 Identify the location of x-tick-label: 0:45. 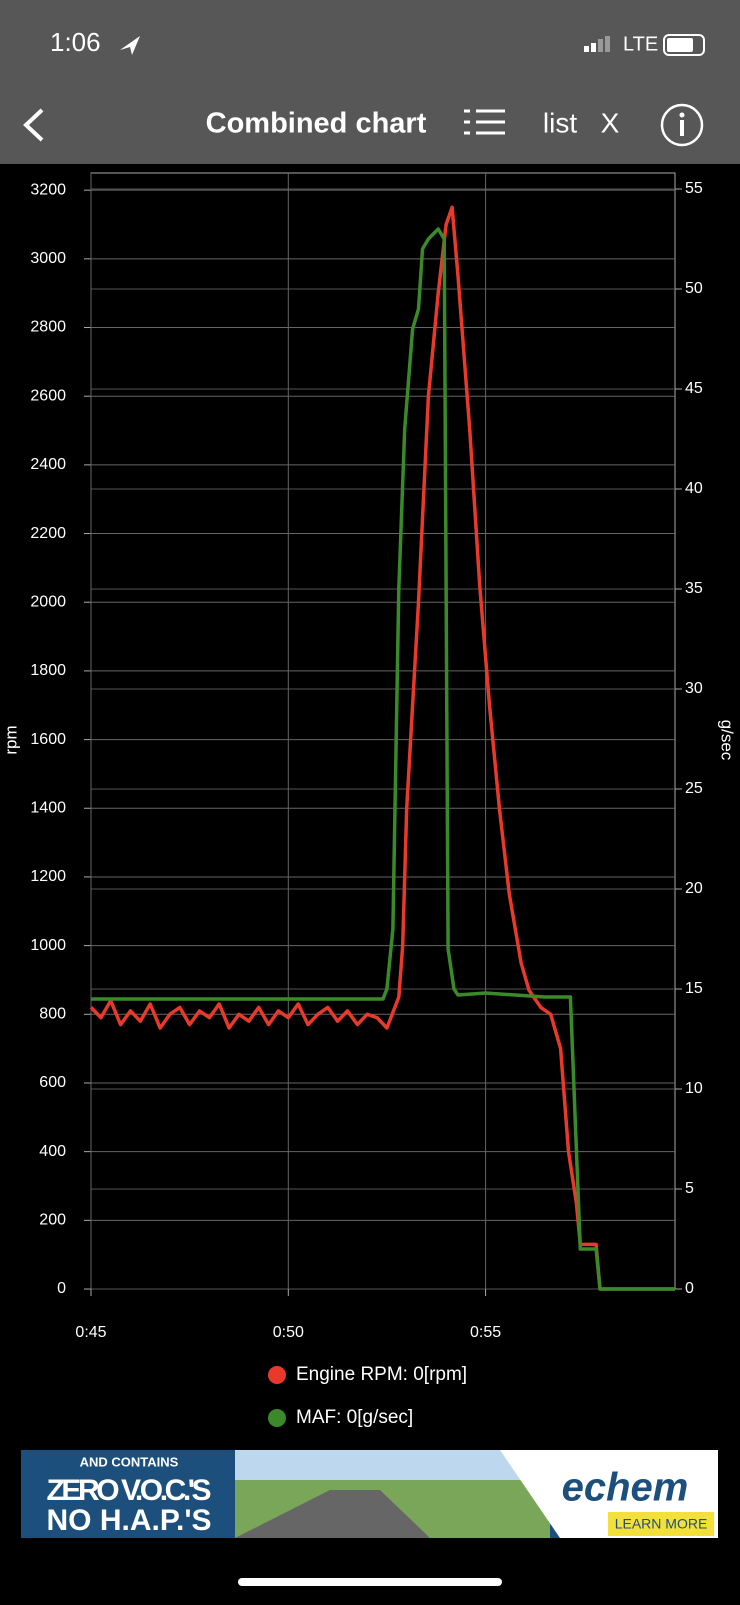
(90, 1332).